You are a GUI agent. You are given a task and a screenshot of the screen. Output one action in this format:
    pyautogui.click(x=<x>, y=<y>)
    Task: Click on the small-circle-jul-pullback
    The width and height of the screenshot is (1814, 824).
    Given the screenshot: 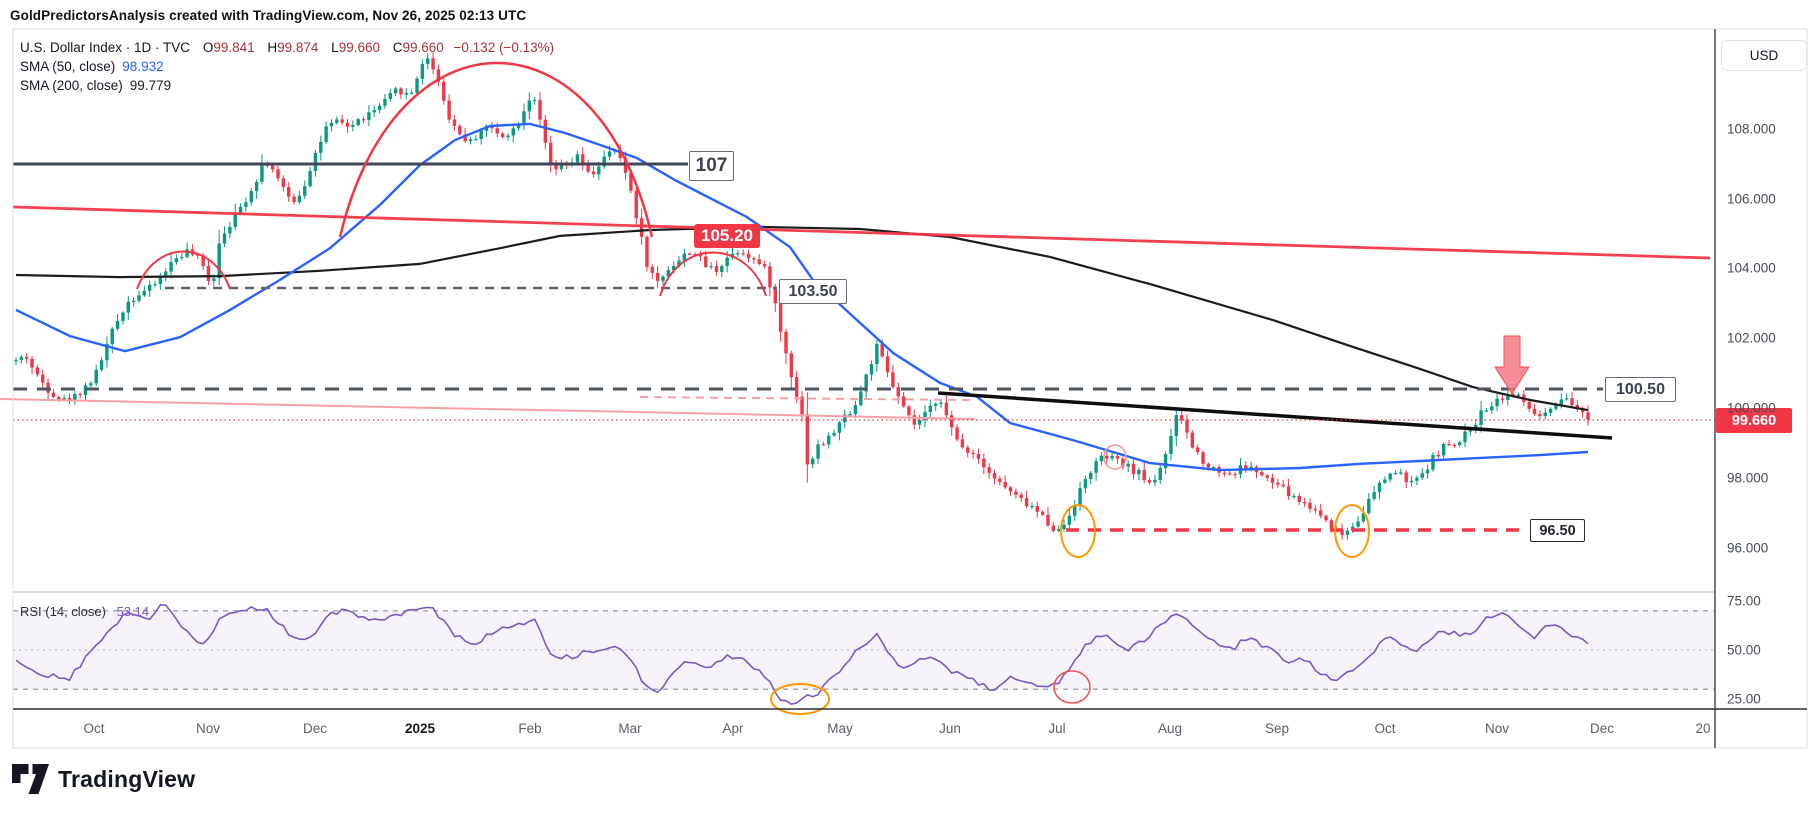 What is the action you would take?
    pyautogui.click(x=1115, y=457)
    